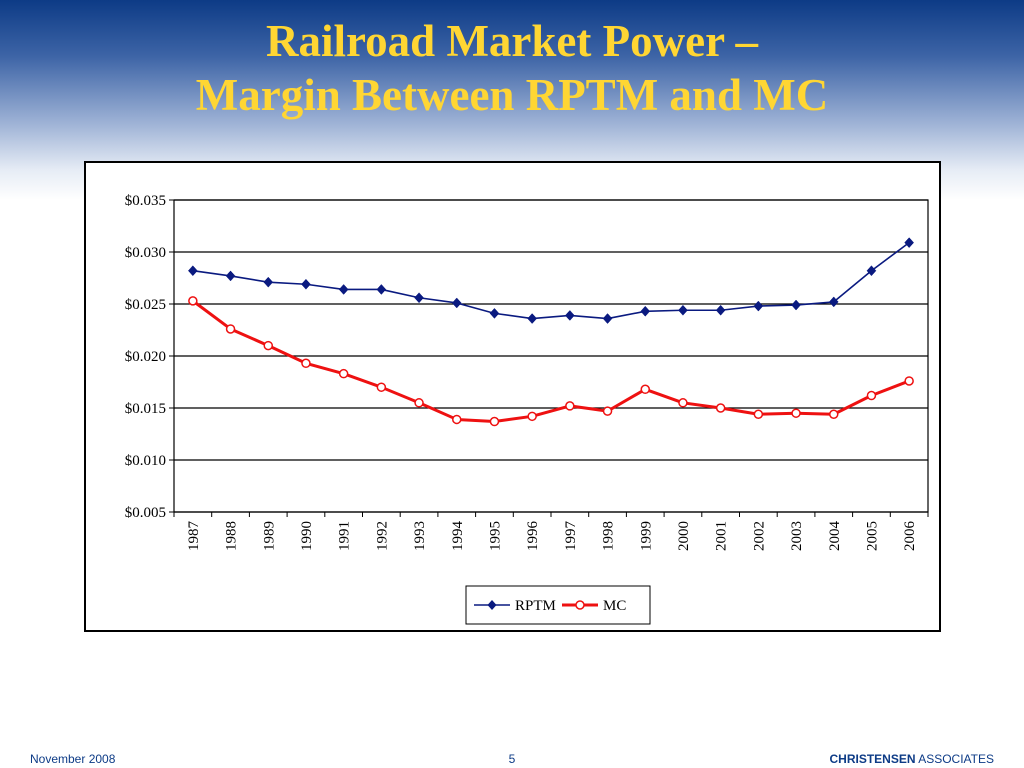 This screenshot has width=1024, height=768. Describe the element at coordinates (571, 536) in the screenshot. I see `x-tick-label: 1997` at that location.